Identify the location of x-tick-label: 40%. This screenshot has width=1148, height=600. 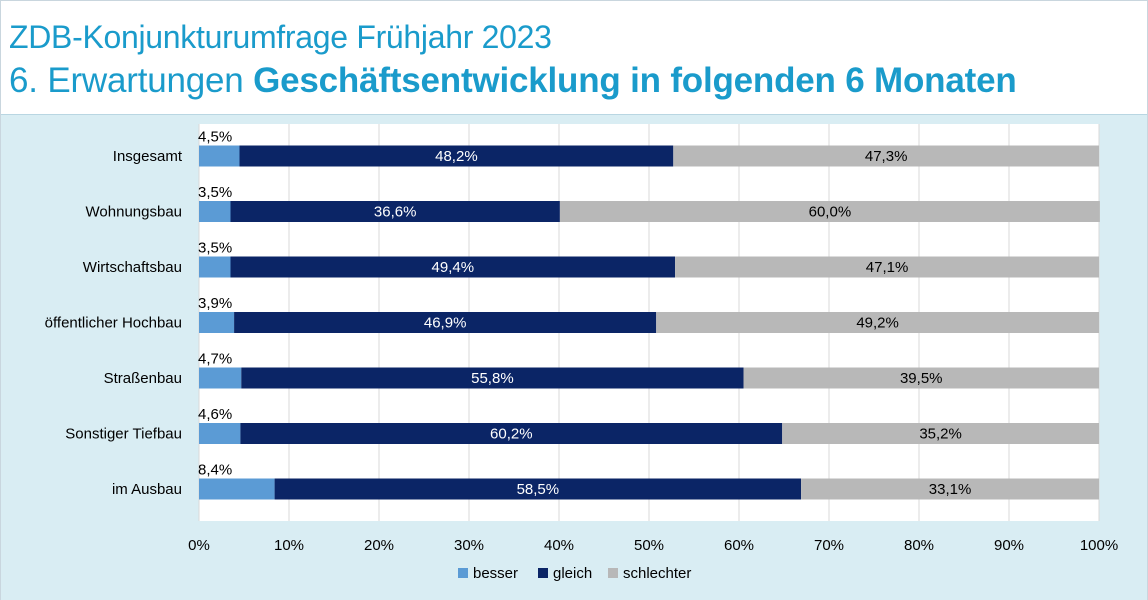
(559, 545).